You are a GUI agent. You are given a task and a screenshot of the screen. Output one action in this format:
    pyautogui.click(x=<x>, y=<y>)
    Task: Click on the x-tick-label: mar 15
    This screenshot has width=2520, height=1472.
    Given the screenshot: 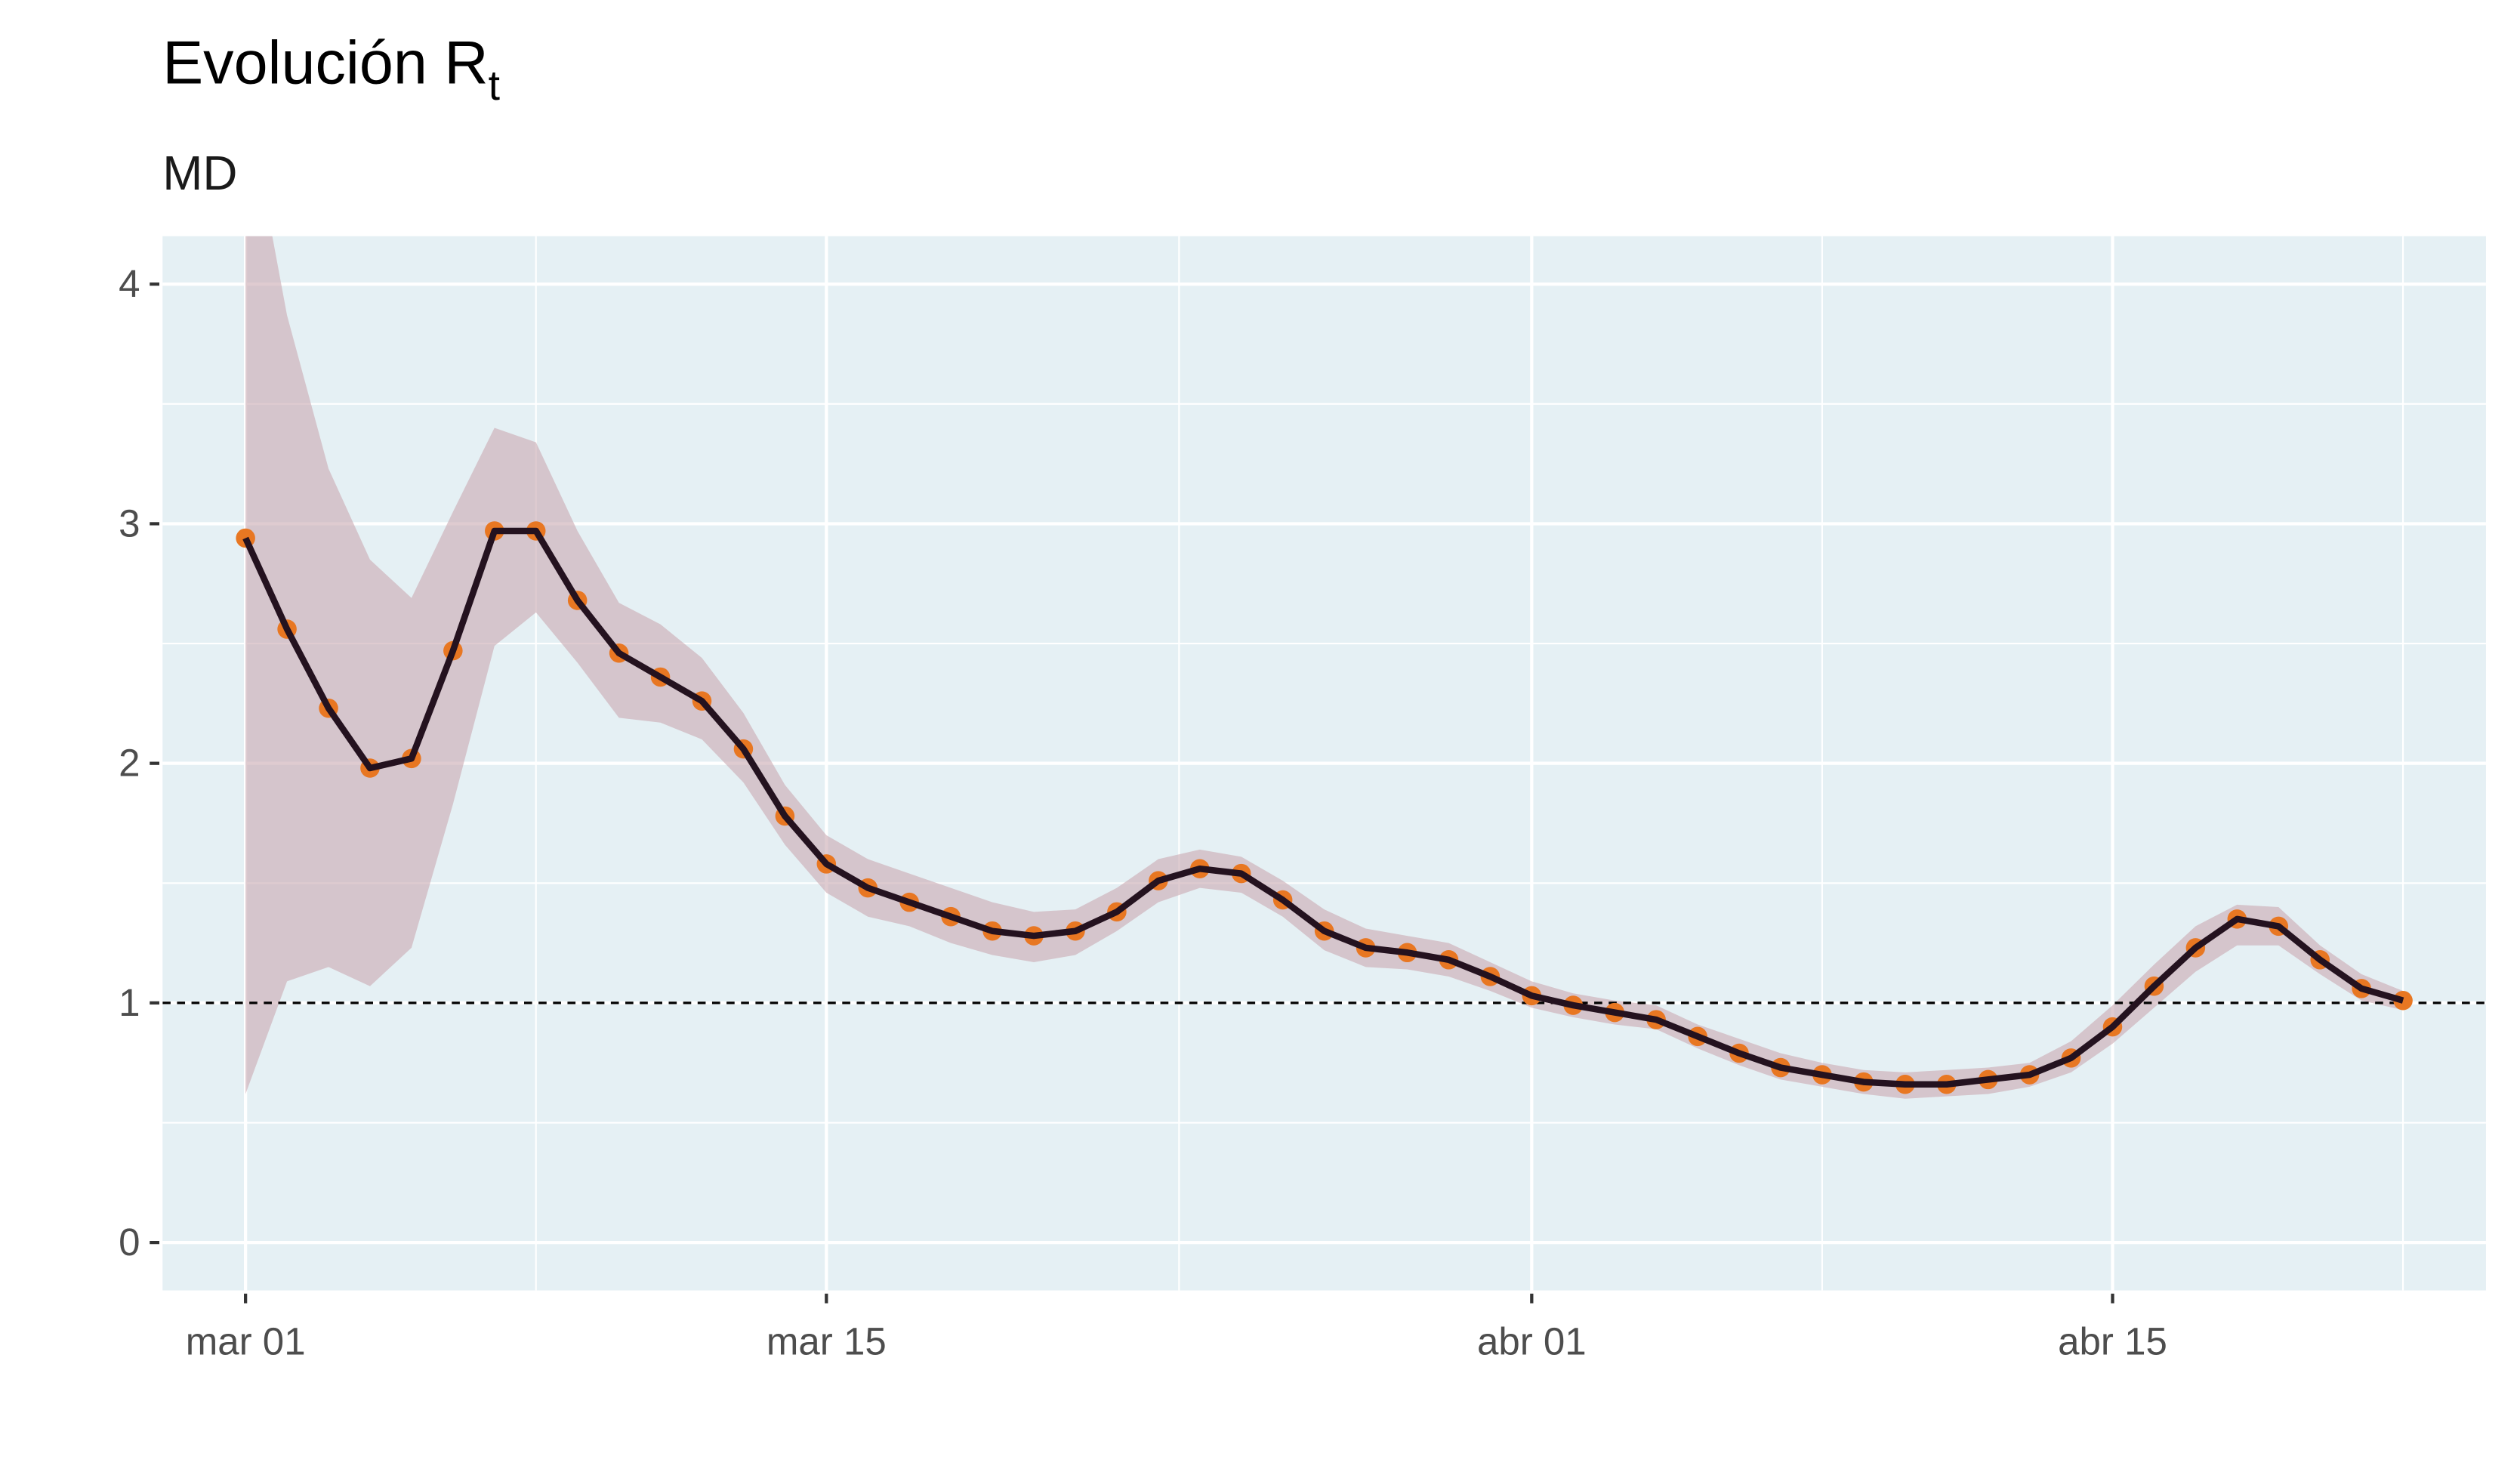 What is the action you would take?
    pyautogui.click(x=826, y=1341)
    